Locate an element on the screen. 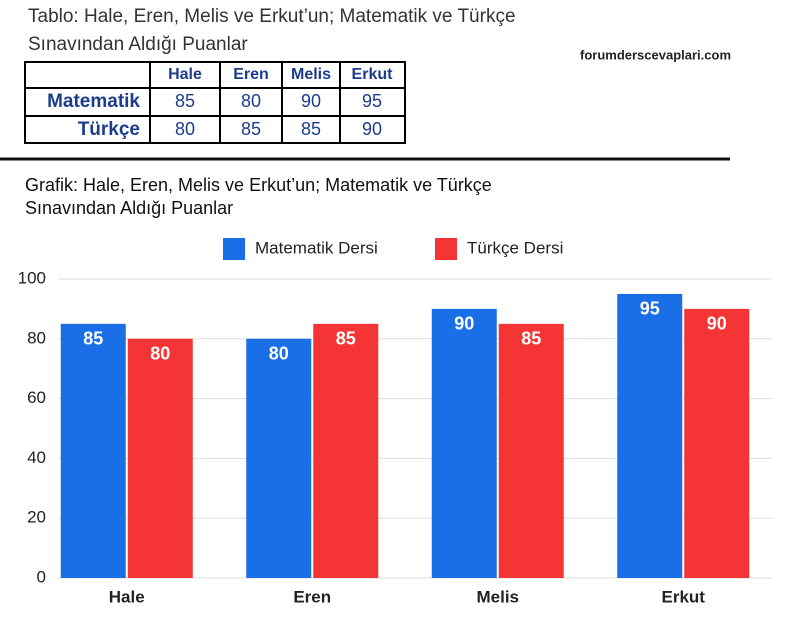  y-tick-label: 40 is located at coordinates (36, 457).